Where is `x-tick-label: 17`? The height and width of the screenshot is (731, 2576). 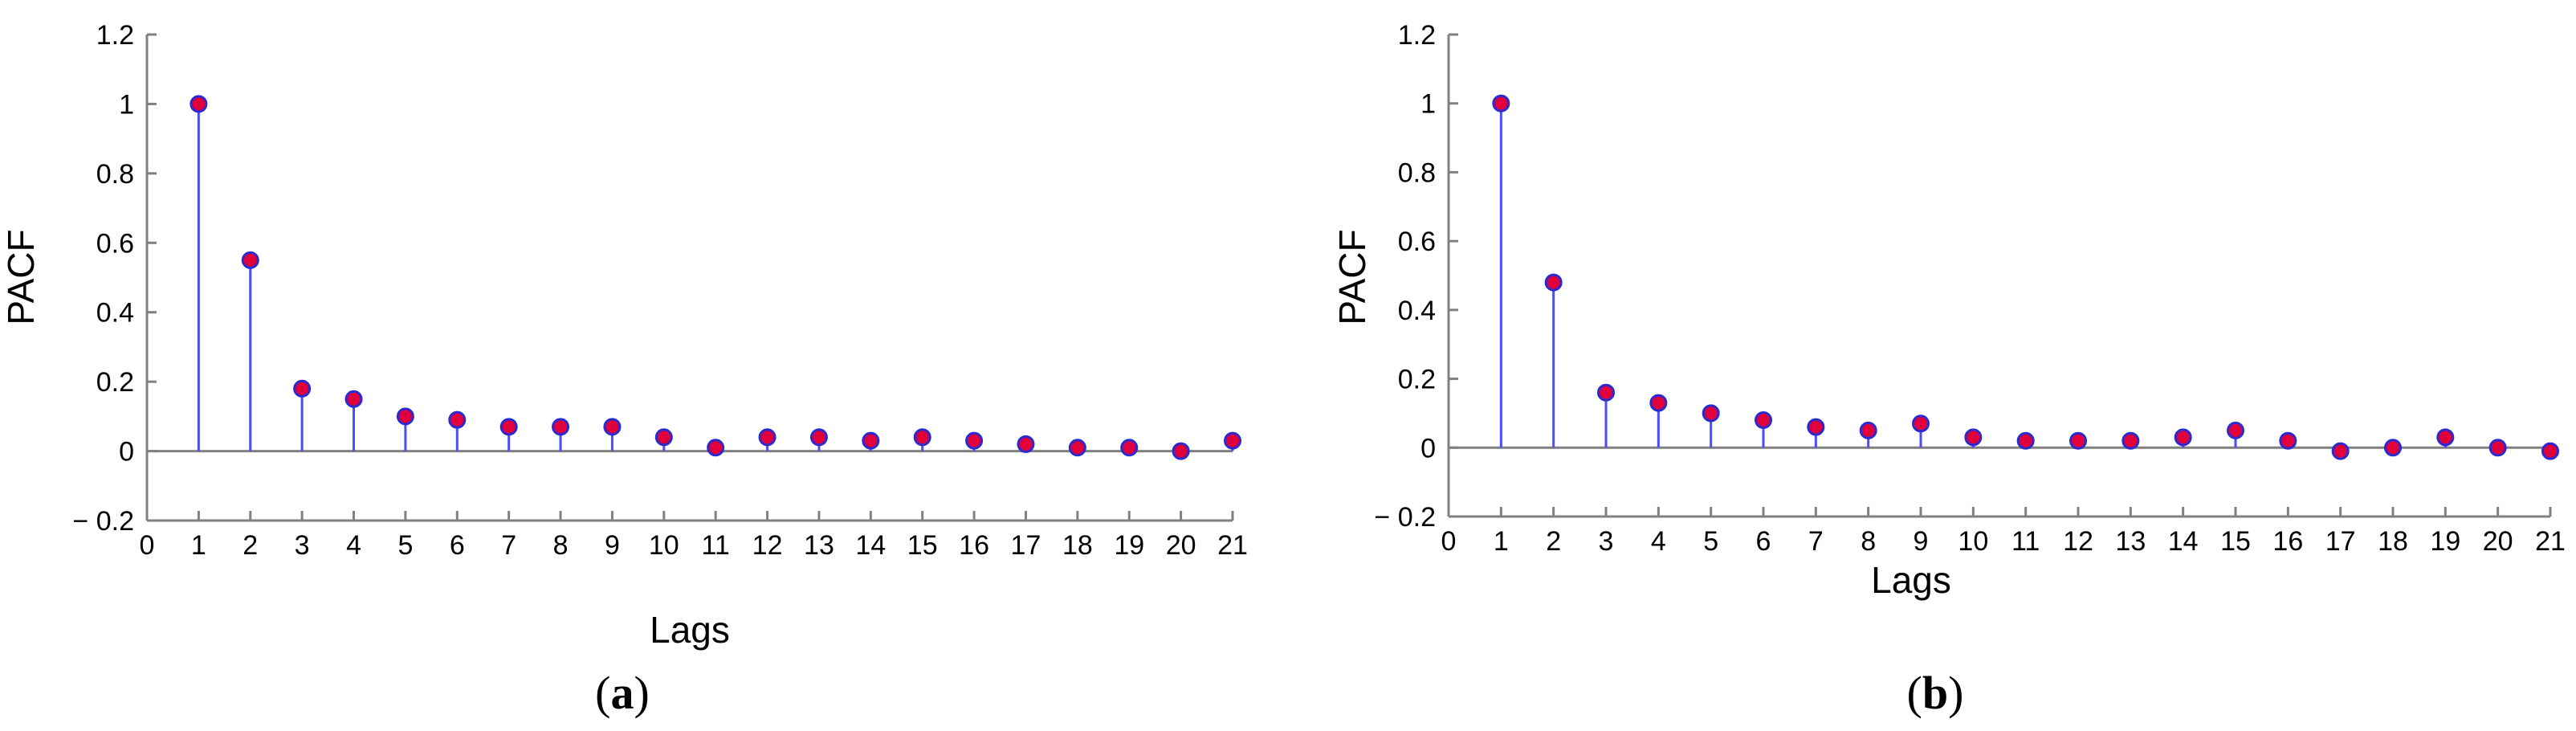 x-tick-label: 17 is located at coordinates (2340, 541).